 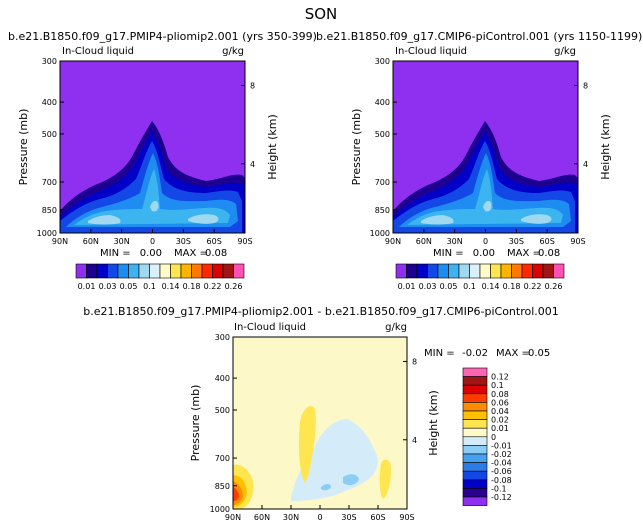 What do you see at coordinates (439, 353) in the screenshot?
I see `panel-3-min-label: MIN =` at bounding box center [439, 353].